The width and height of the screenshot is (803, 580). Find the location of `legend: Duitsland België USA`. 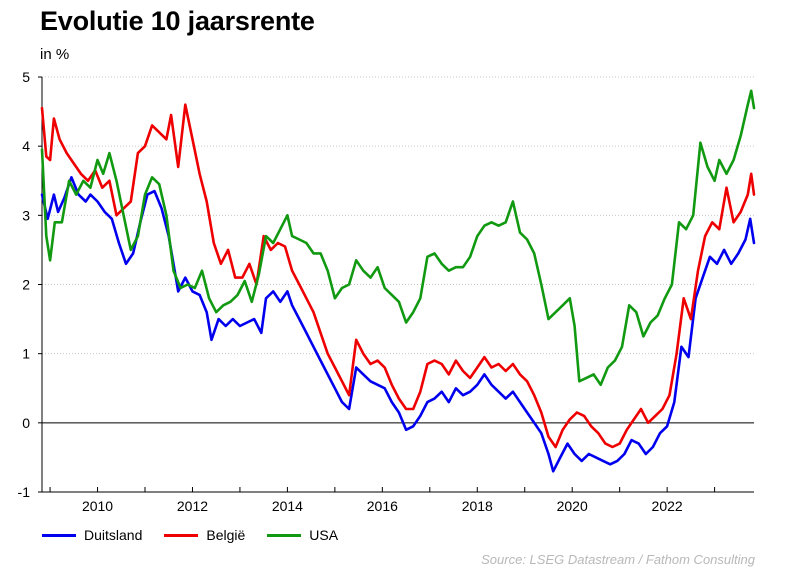

legend: Duitsland België USA is located at coordinates (201, 535).